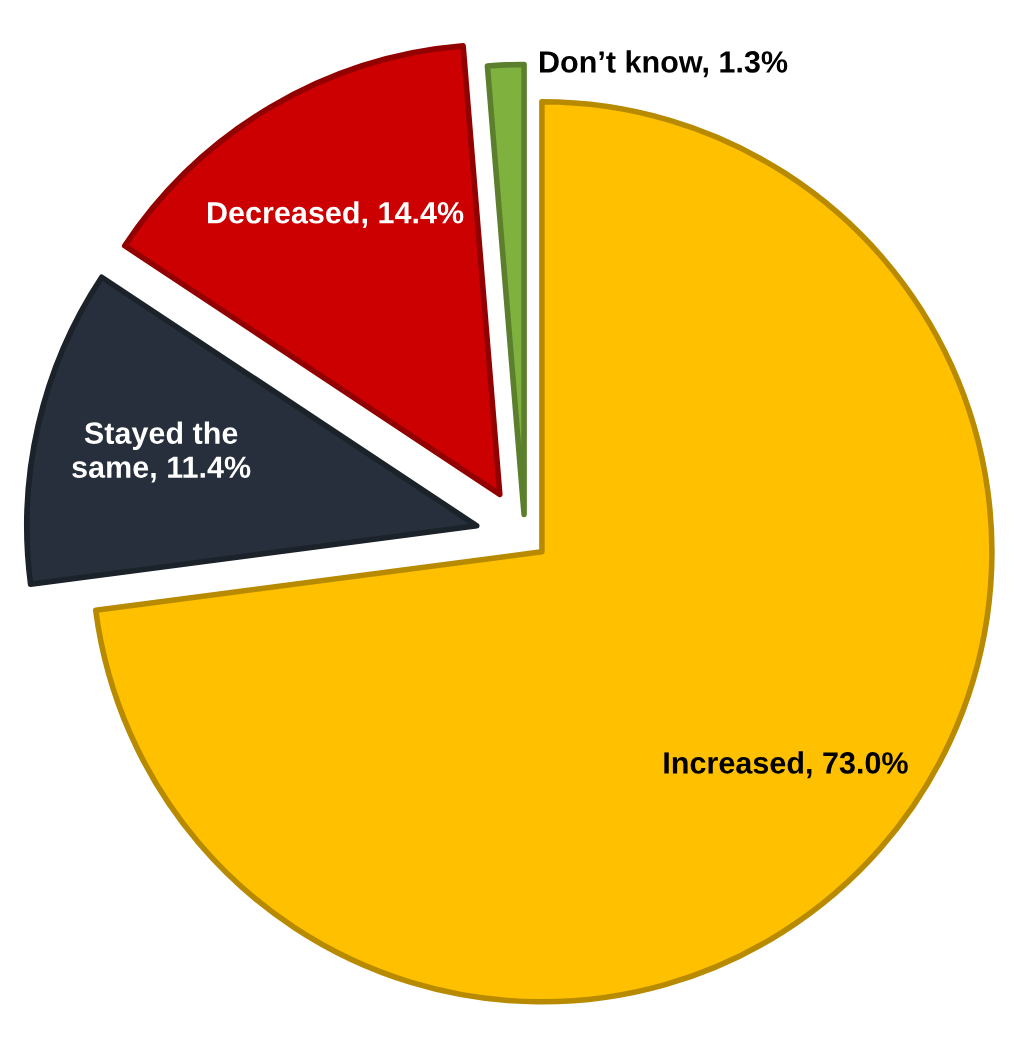 The image size is (1019, 1047). I want to click on slice-label: Increased, 73.0%, so click(786, 765).